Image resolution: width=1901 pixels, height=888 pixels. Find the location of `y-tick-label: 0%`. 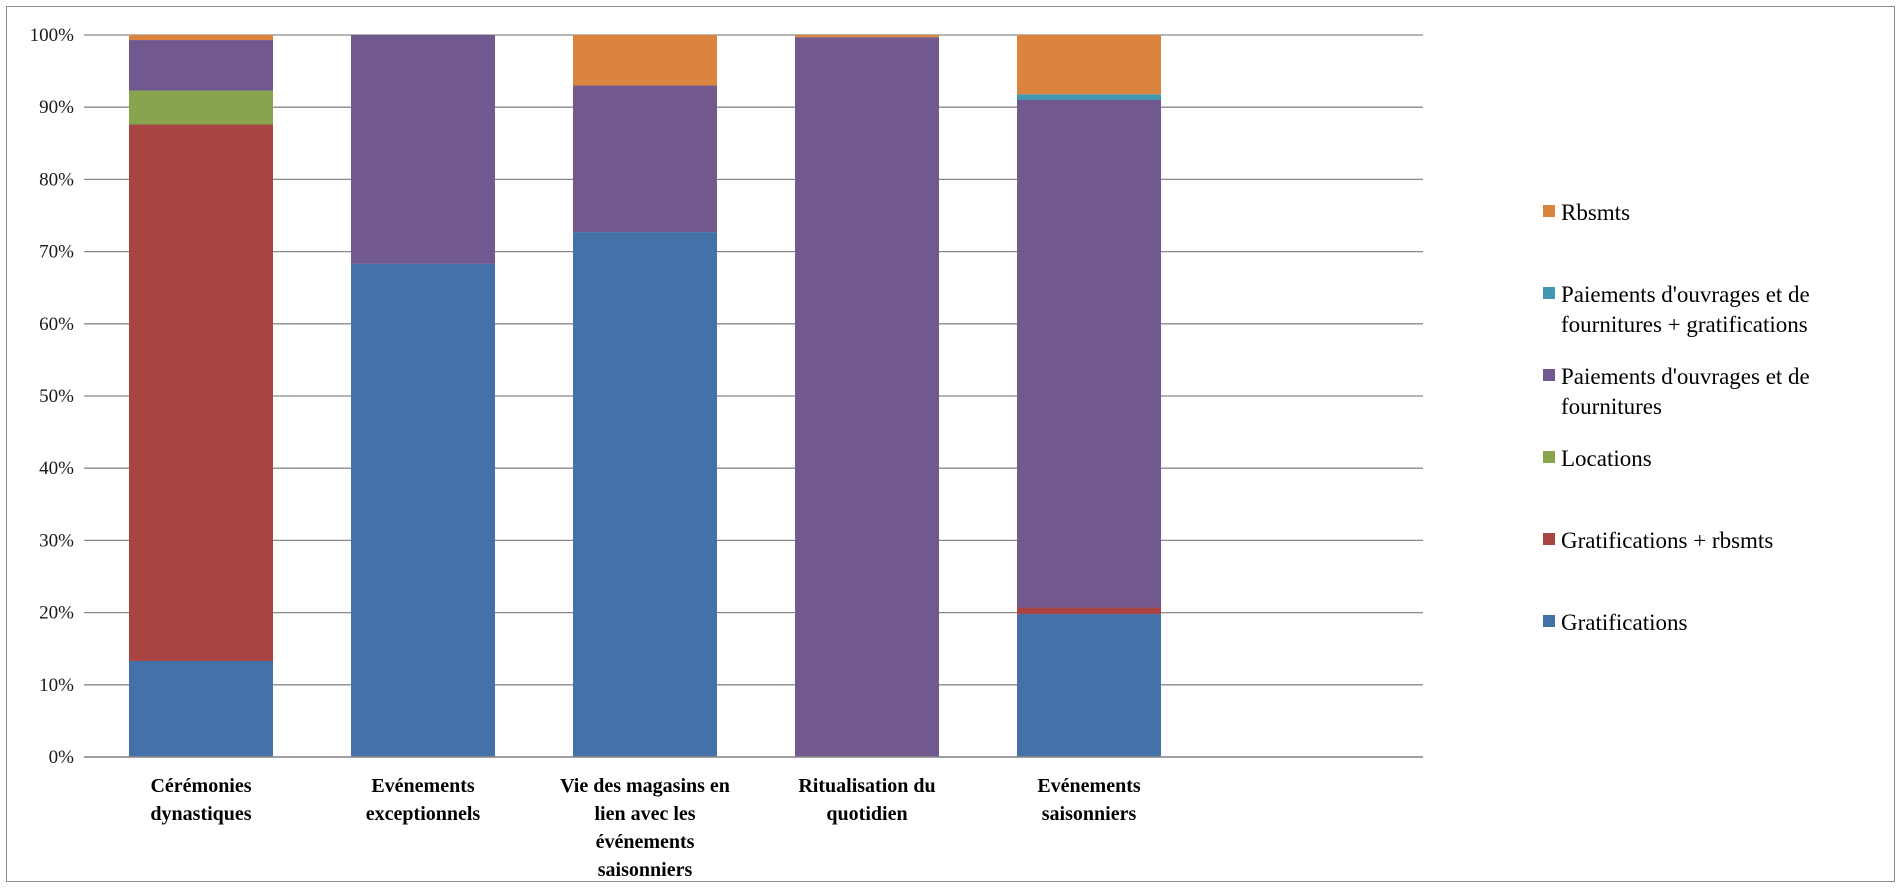

y-tick-label: 0% is located at coordinates (62, 757).